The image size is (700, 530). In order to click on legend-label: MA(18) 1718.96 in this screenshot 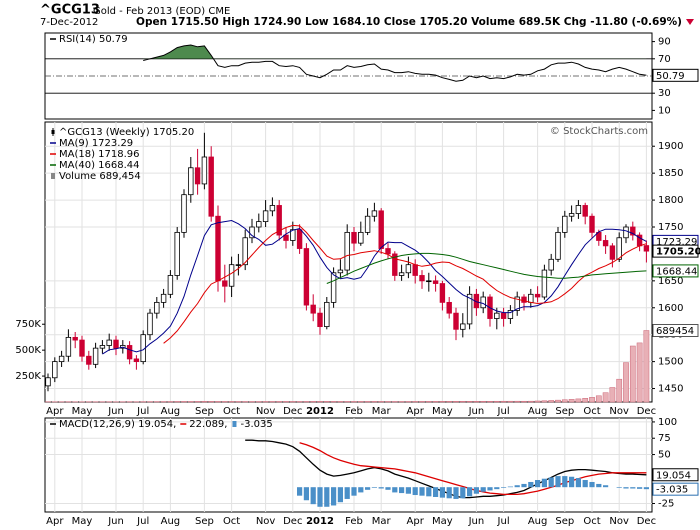, I will do `click(99, 154)`.